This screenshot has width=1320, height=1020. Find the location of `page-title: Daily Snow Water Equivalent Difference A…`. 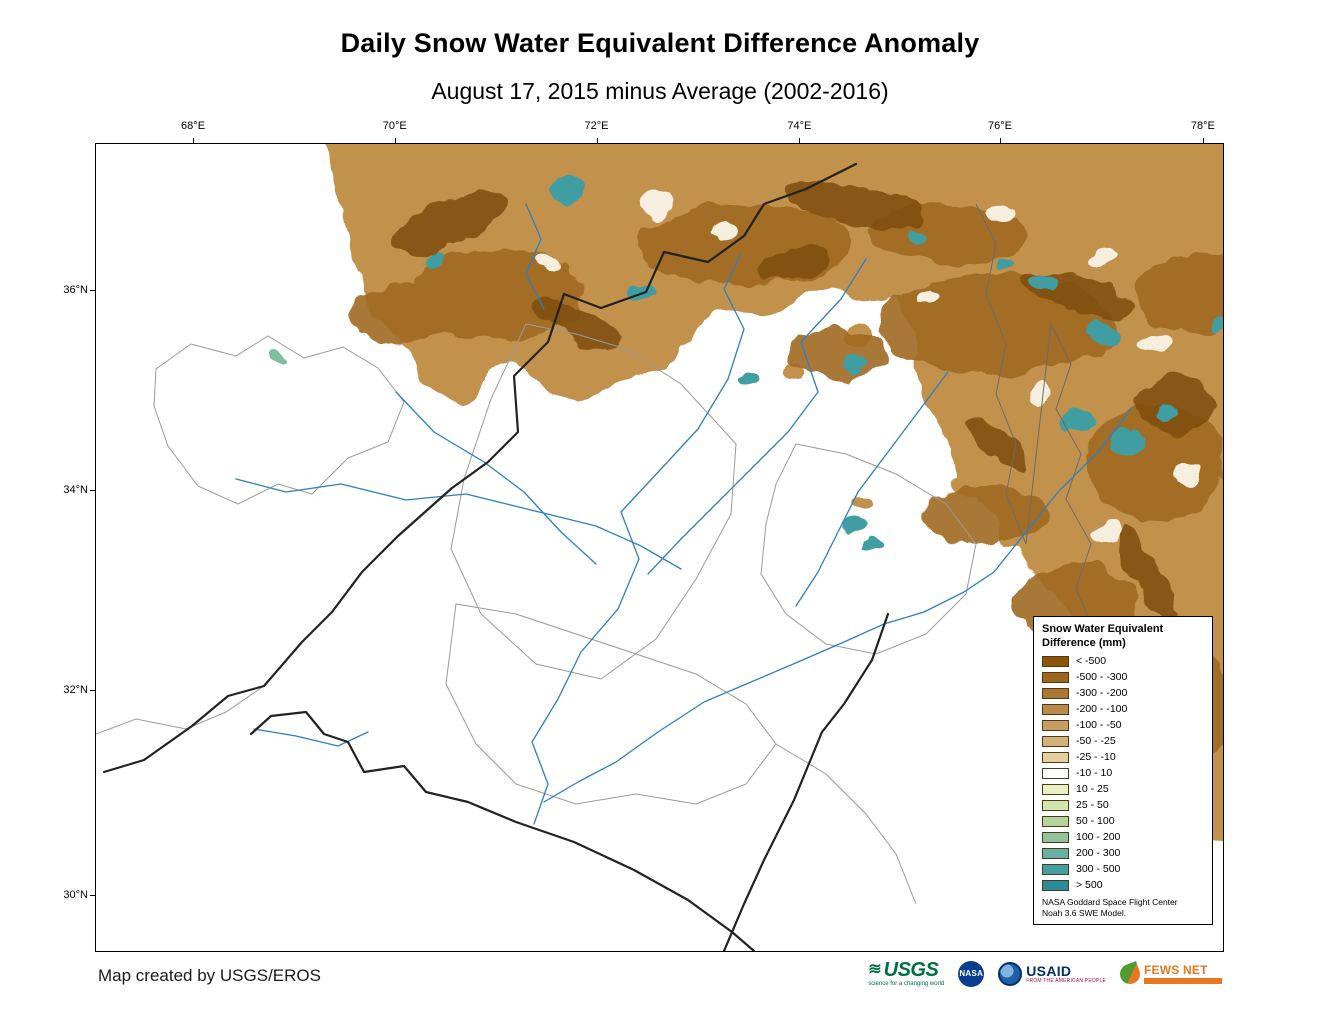

page-title: Daily Snow Water Equivalent Difference A… is located at coordinates (660, 43).